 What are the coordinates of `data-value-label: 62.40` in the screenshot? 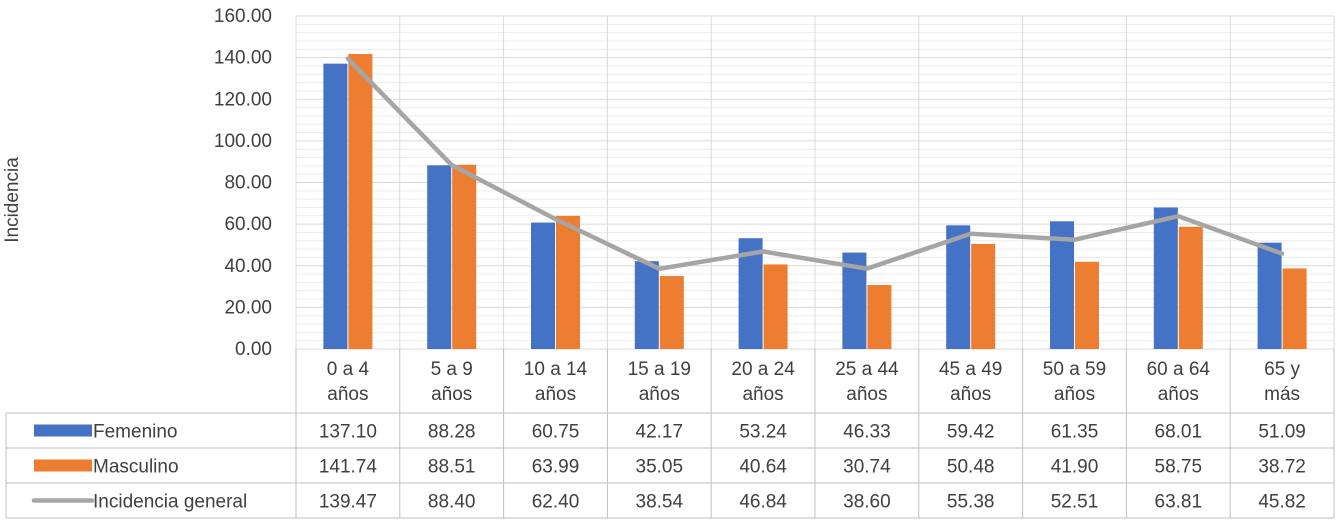 It's located at (556, 502).